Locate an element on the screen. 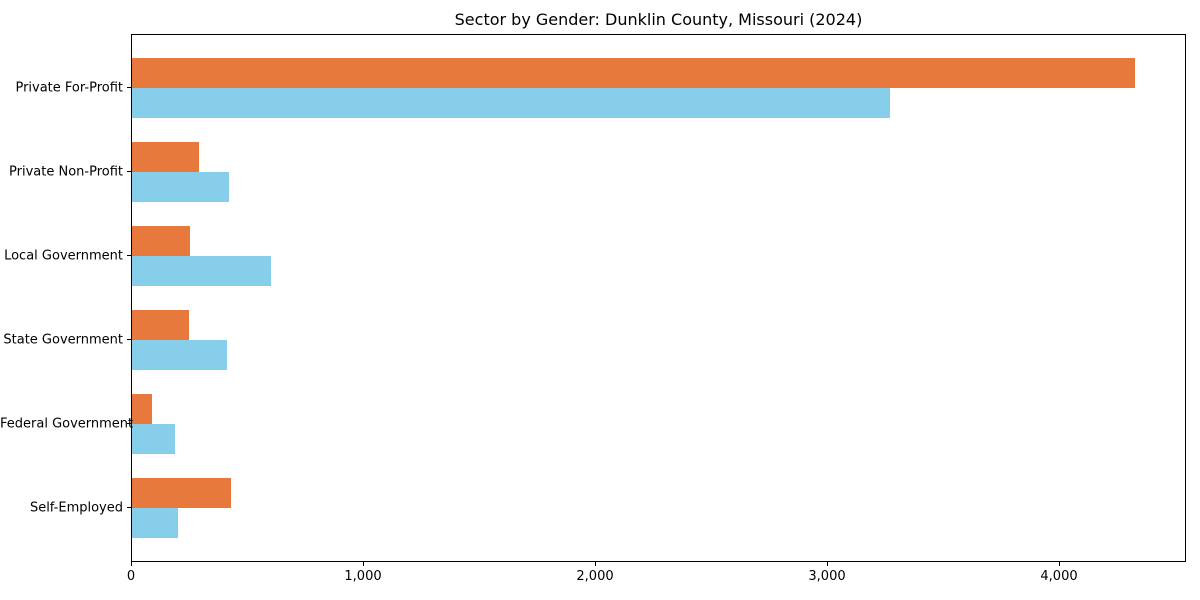  ytick-label-federal-government: Federal Government is located at coordinates (67, 424).